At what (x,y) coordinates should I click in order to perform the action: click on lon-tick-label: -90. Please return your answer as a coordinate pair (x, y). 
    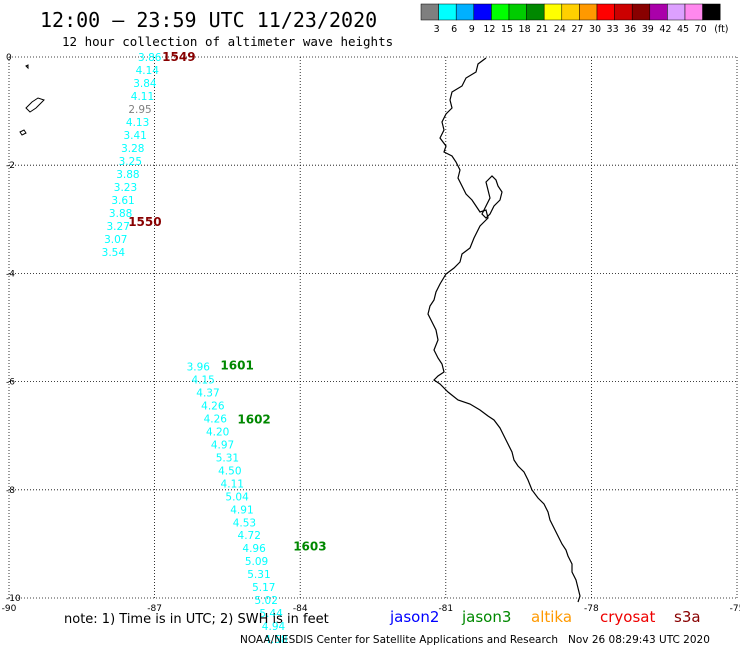
    Looking at the image, I should click on (9, 609).